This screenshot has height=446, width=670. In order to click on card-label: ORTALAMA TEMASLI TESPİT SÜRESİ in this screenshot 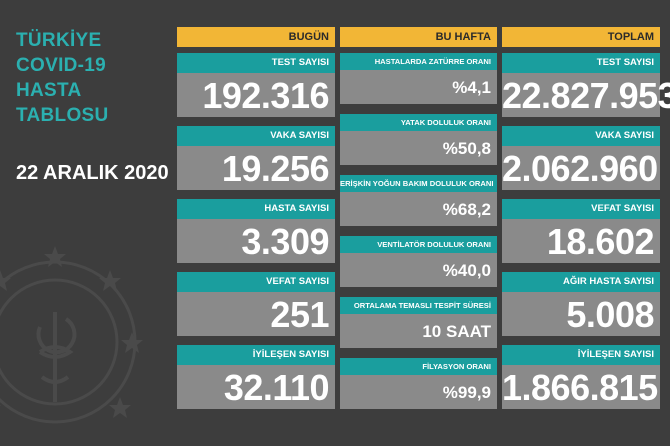, I will do `click(418, 305)`.